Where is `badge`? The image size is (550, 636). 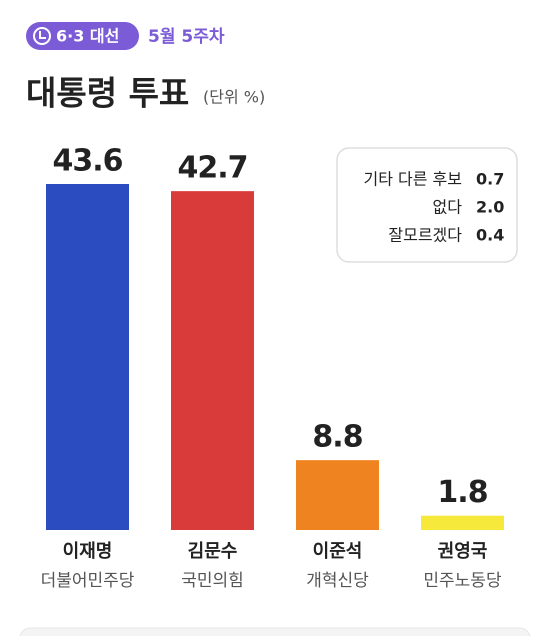
badge is located at coordinates (82, 36).